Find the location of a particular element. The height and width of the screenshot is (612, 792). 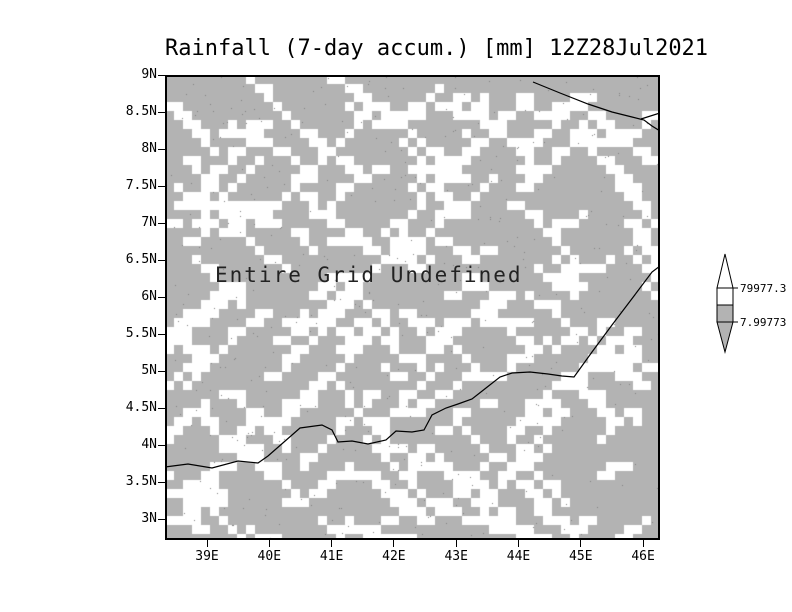

colorbar-label-upper: 79977.3 is located at coordinates (763, 288).